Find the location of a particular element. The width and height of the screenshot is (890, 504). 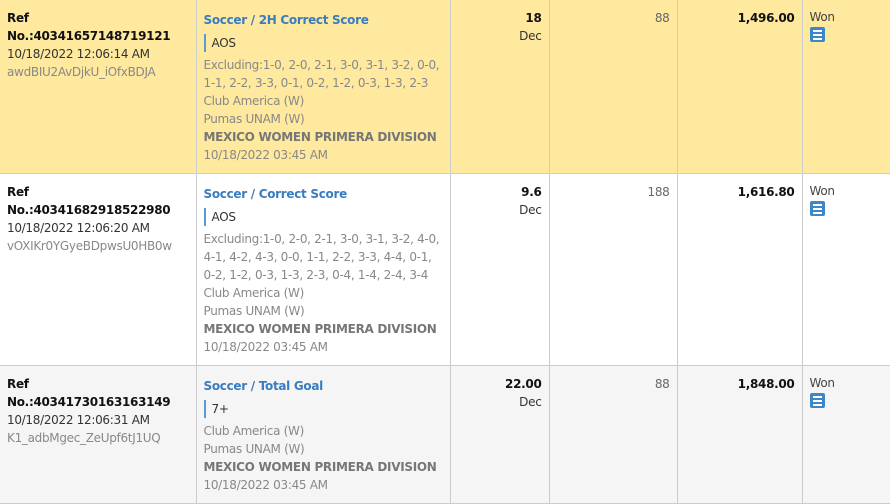

payout-cell: 1,848.00 is located at coordinates (740, 434).